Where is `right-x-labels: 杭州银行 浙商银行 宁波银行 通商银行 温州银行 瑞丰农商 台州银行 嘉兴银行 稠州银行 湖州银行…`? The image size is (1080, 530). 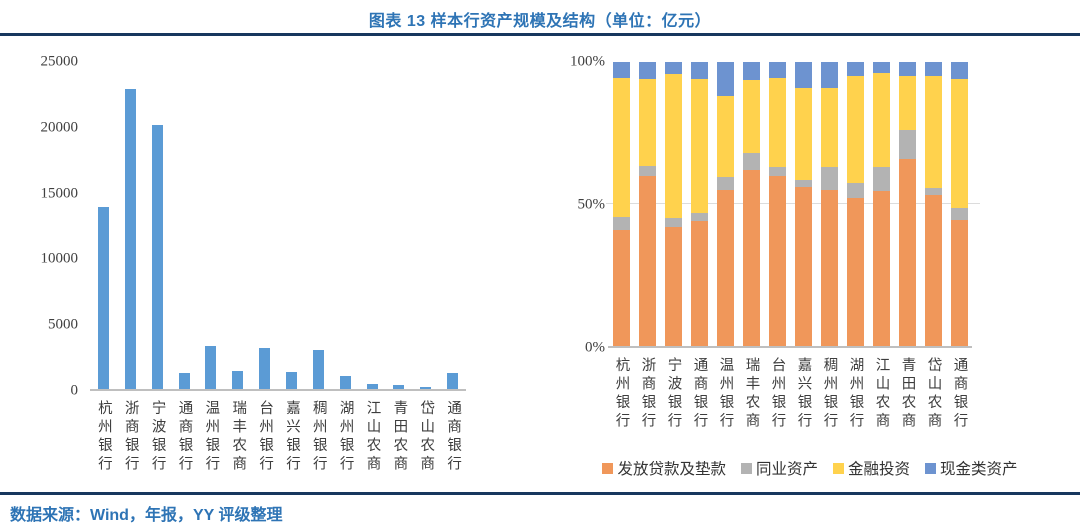
right-x-labels: 杭州银行 浙商银行 宁波银行 通商银行 温州银行 瑞丰农商 台州银行 嘉兴银行 稠州银行 湖州银行… is located at coordinates (790, 399).